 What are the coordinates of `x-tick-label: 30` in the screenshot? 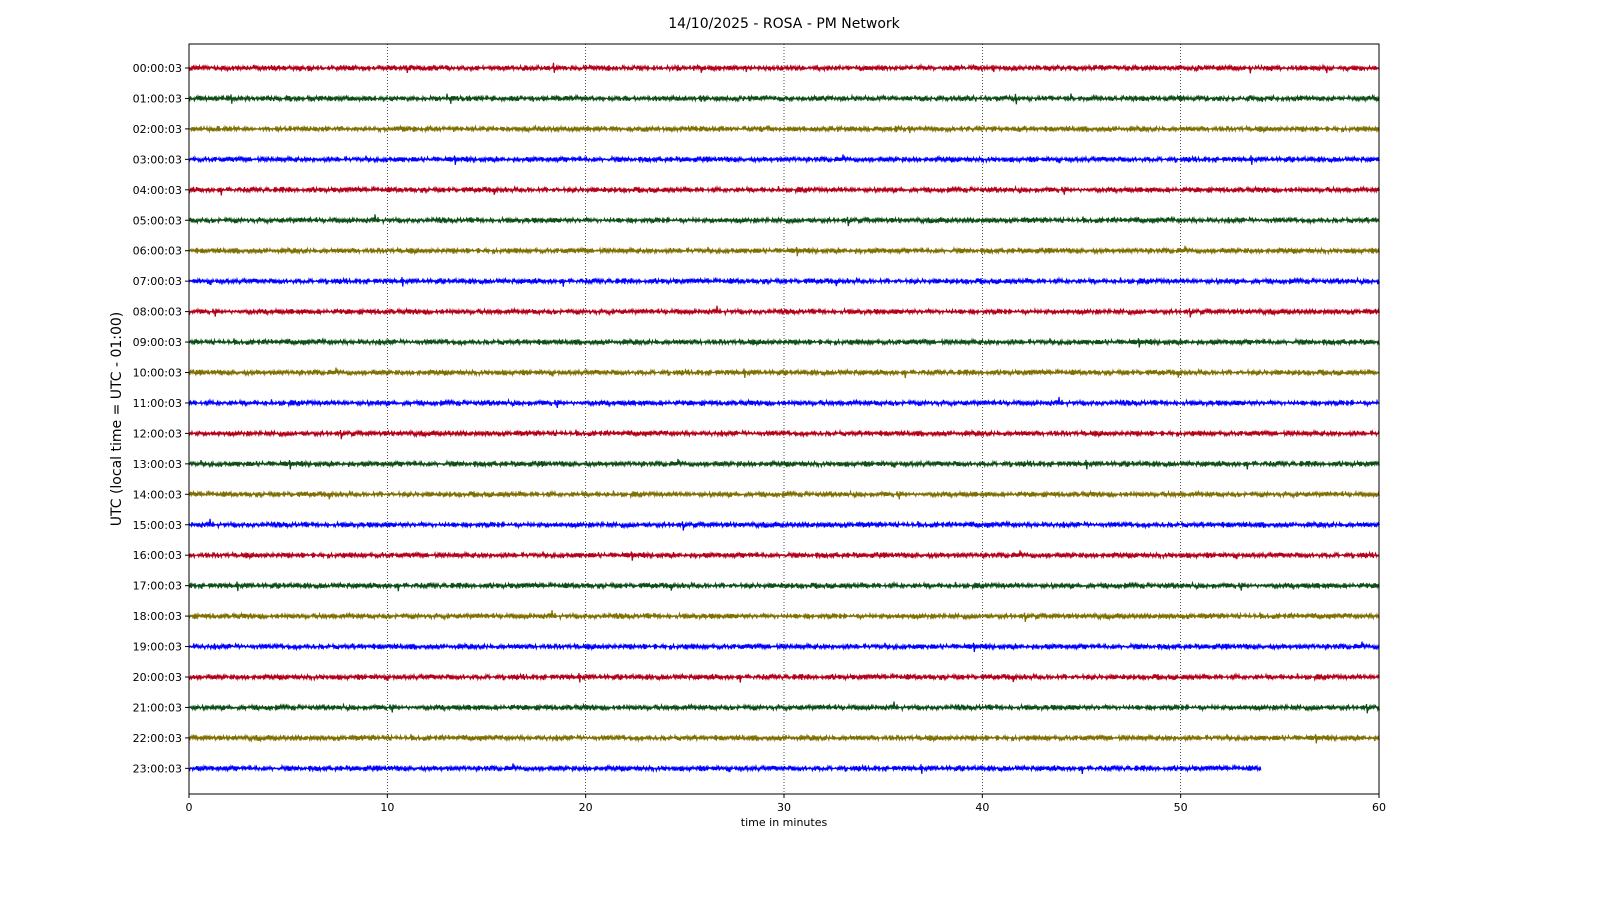 It's located at (784, 807).